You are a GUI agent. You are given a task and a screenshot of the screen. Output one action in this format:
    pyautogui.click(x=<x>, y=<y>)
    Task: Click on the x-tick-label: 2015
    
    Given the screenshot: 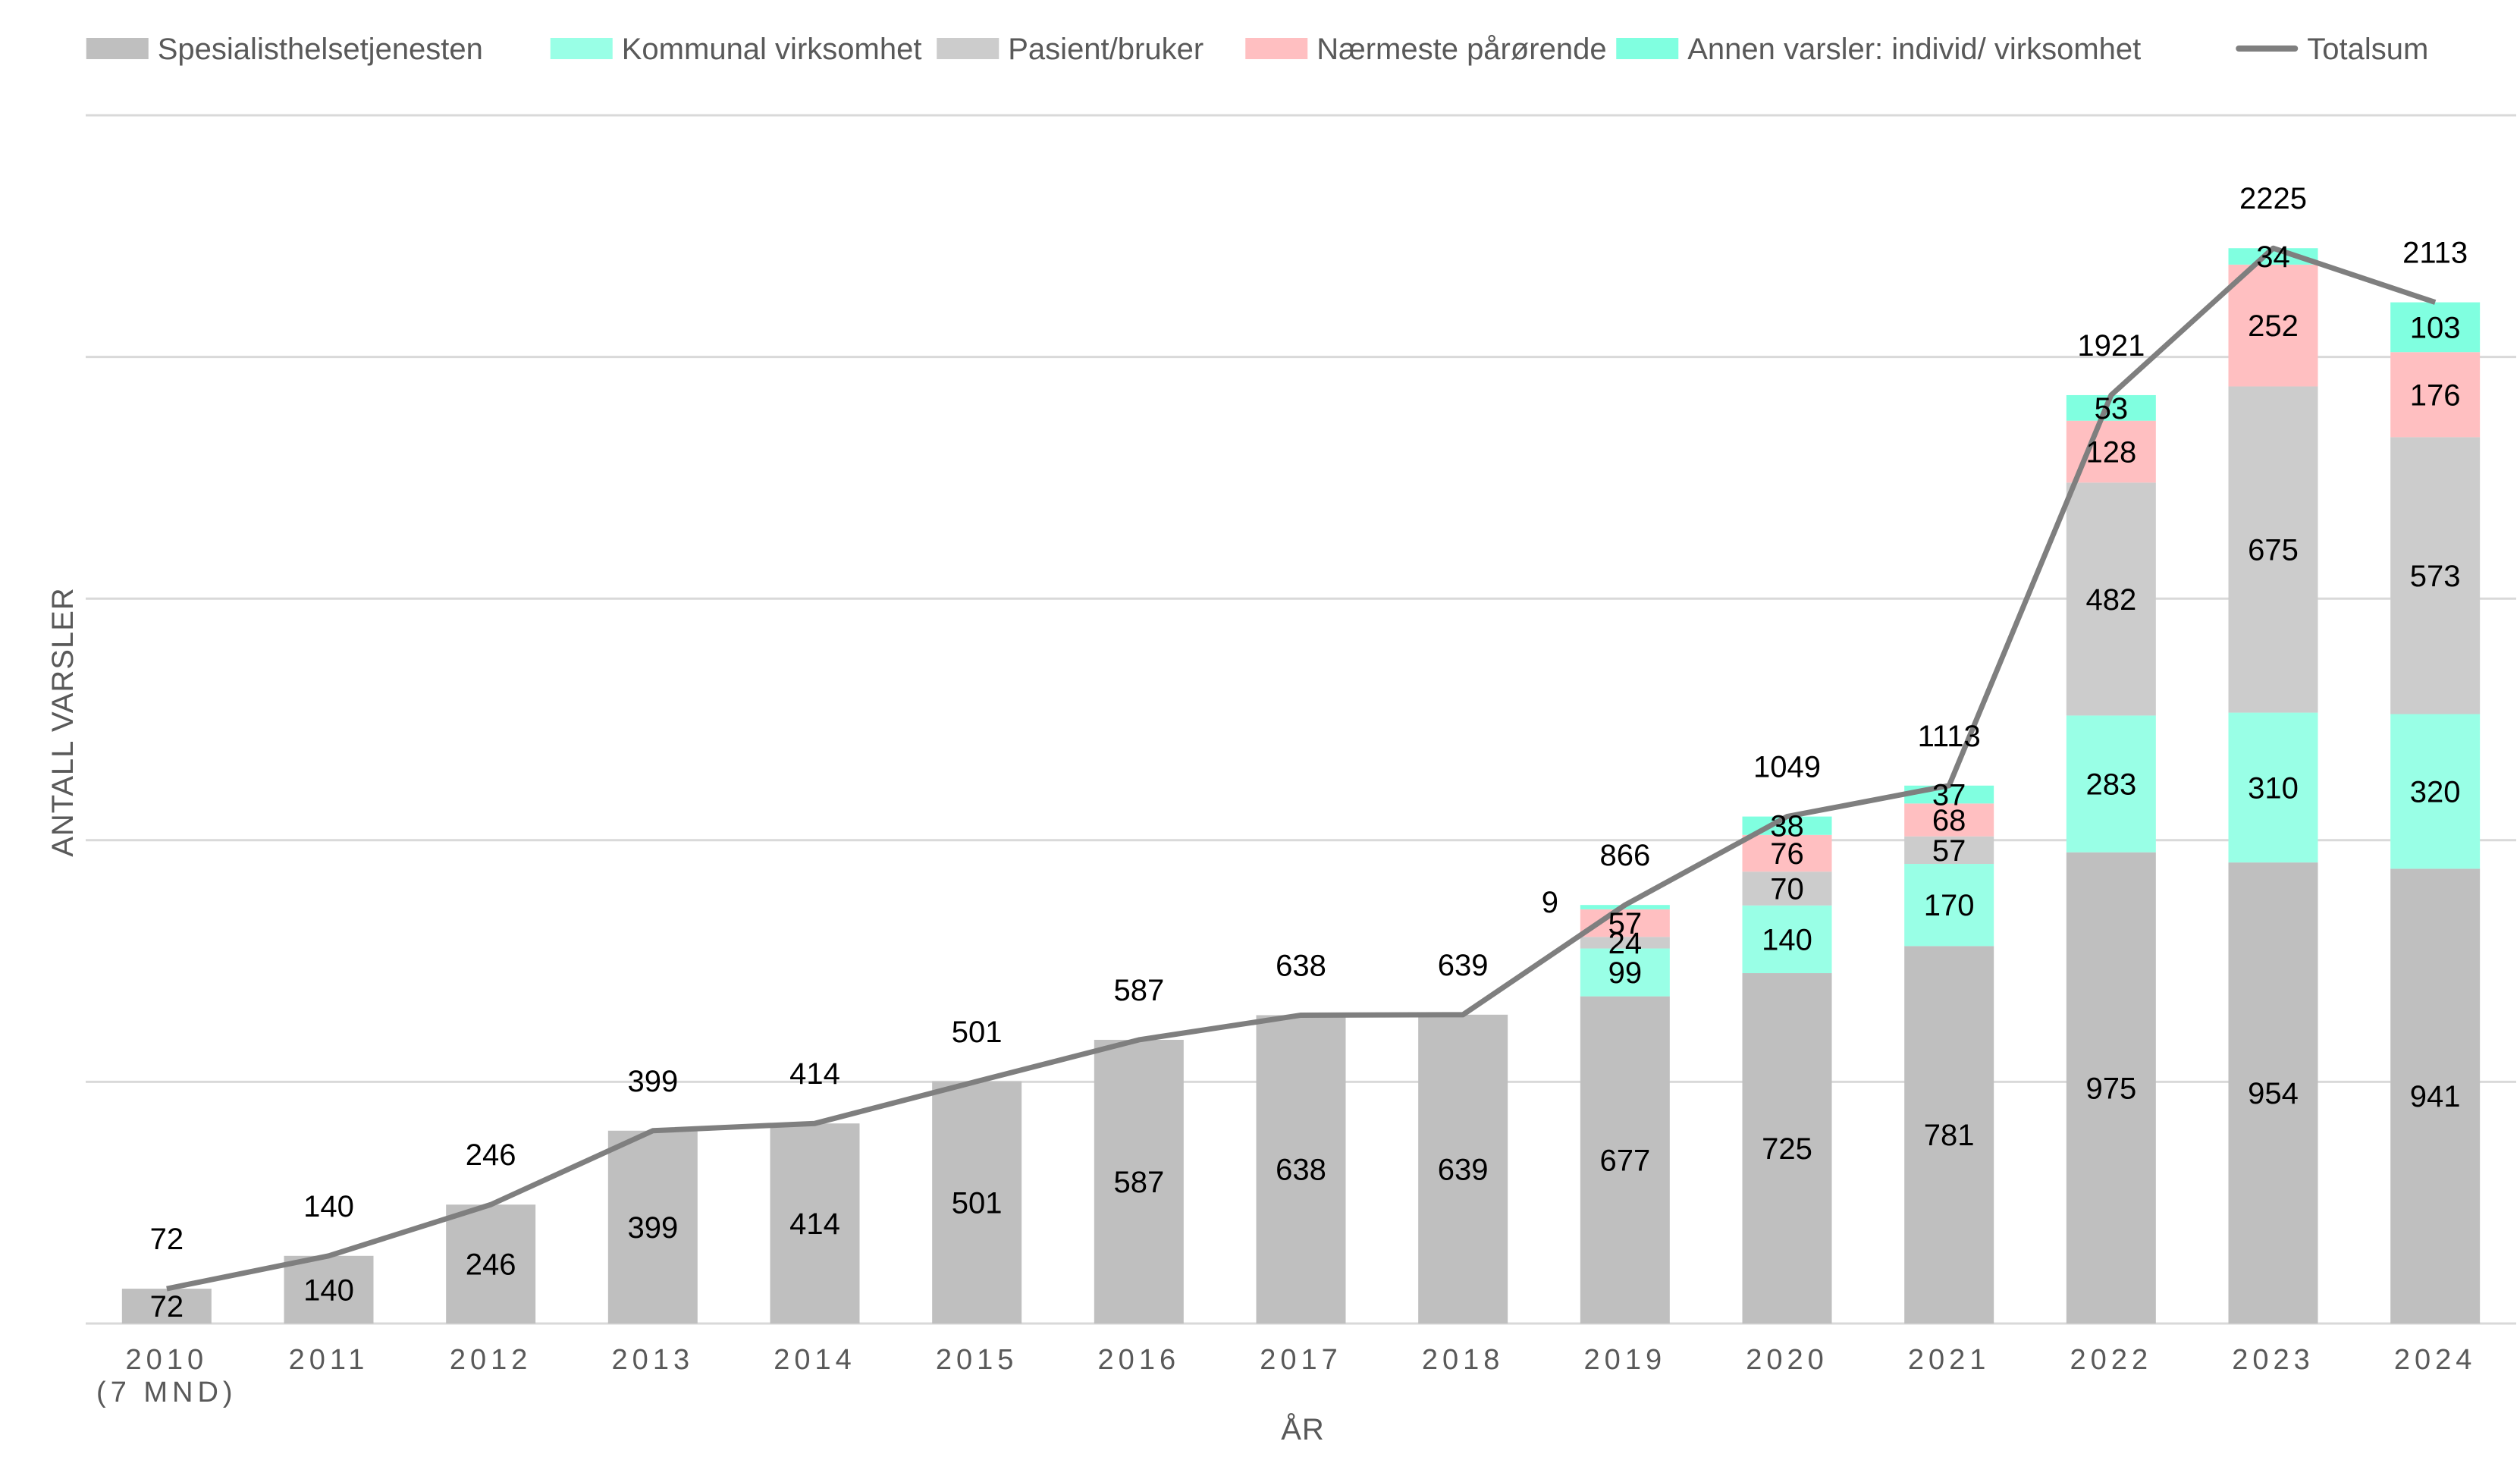 What is the action you would take?
    pyautogui.click(x=977, y=1360)
    